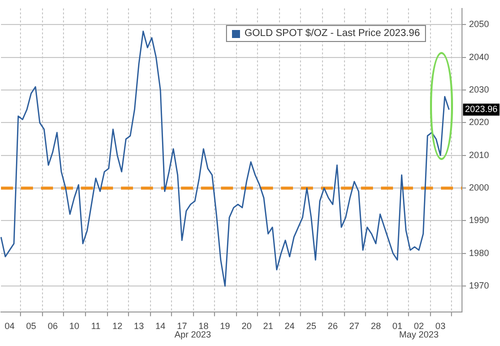 This screenshot has width=500, height=346. I want to click on y-tick-label: 2020, so click(479, 122).